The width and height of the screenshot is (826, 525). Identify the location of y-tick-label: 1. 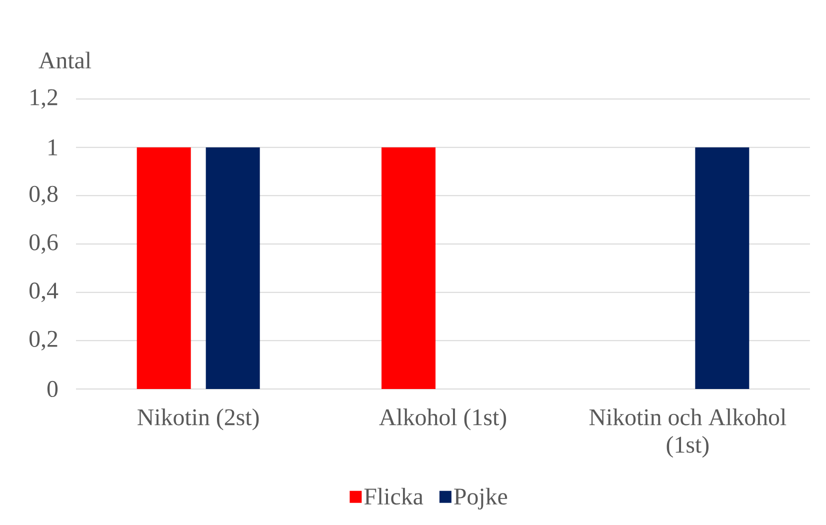
(53, 147).